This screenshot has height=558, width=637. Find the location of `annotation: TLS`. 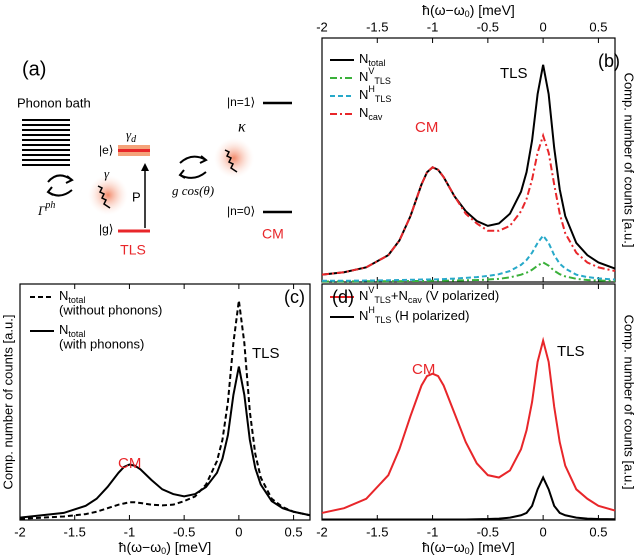

annotation: TLS is located at coordinates (571, 351).